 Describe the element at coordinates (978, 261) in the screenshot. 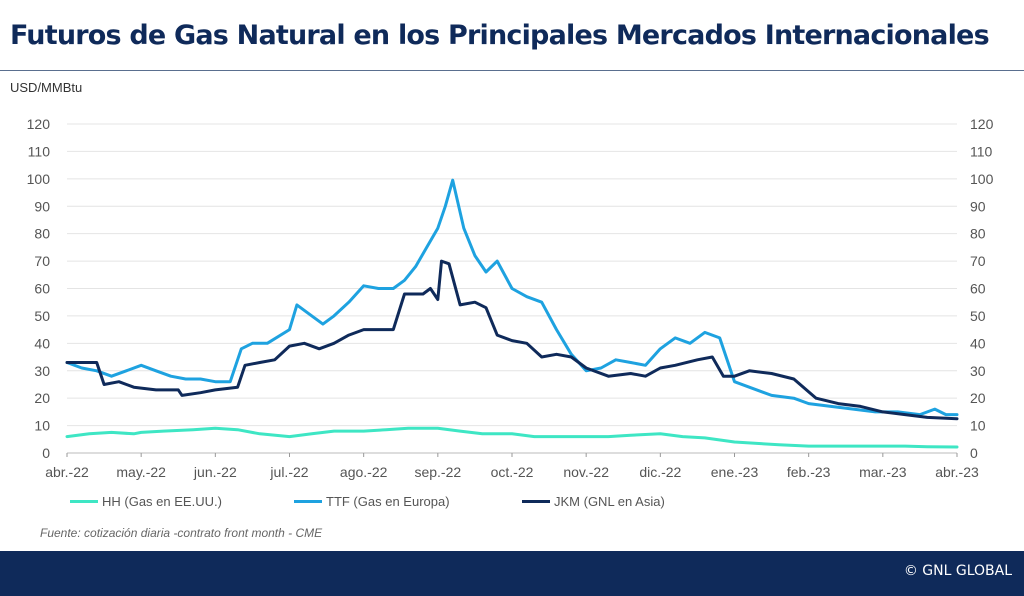

I see `y-tick-label-right: 70` at that location.